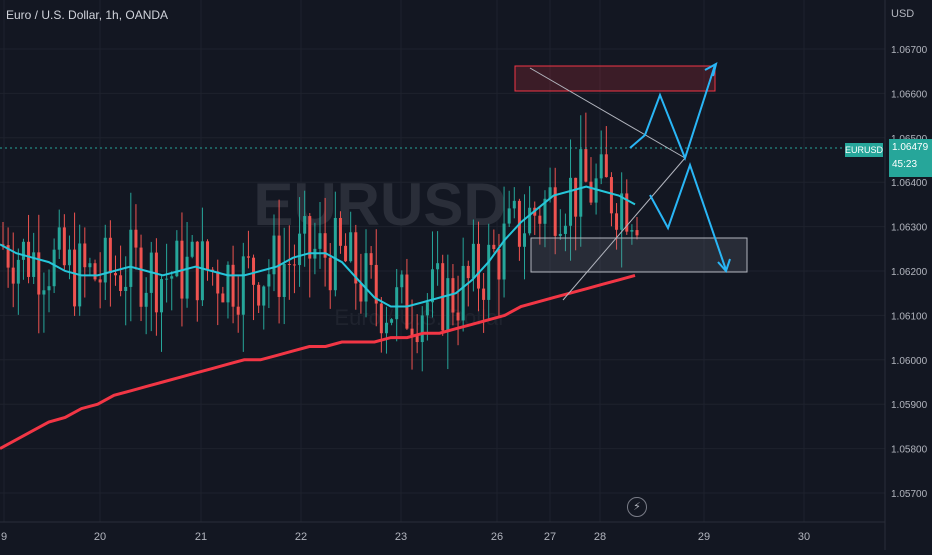 The width and height of the screenshot is (932, 555). What do you see at coordinates (637, 507) in the screenshot?
I see `lightning-icon: ⚡` at bounding box center [637, 507].